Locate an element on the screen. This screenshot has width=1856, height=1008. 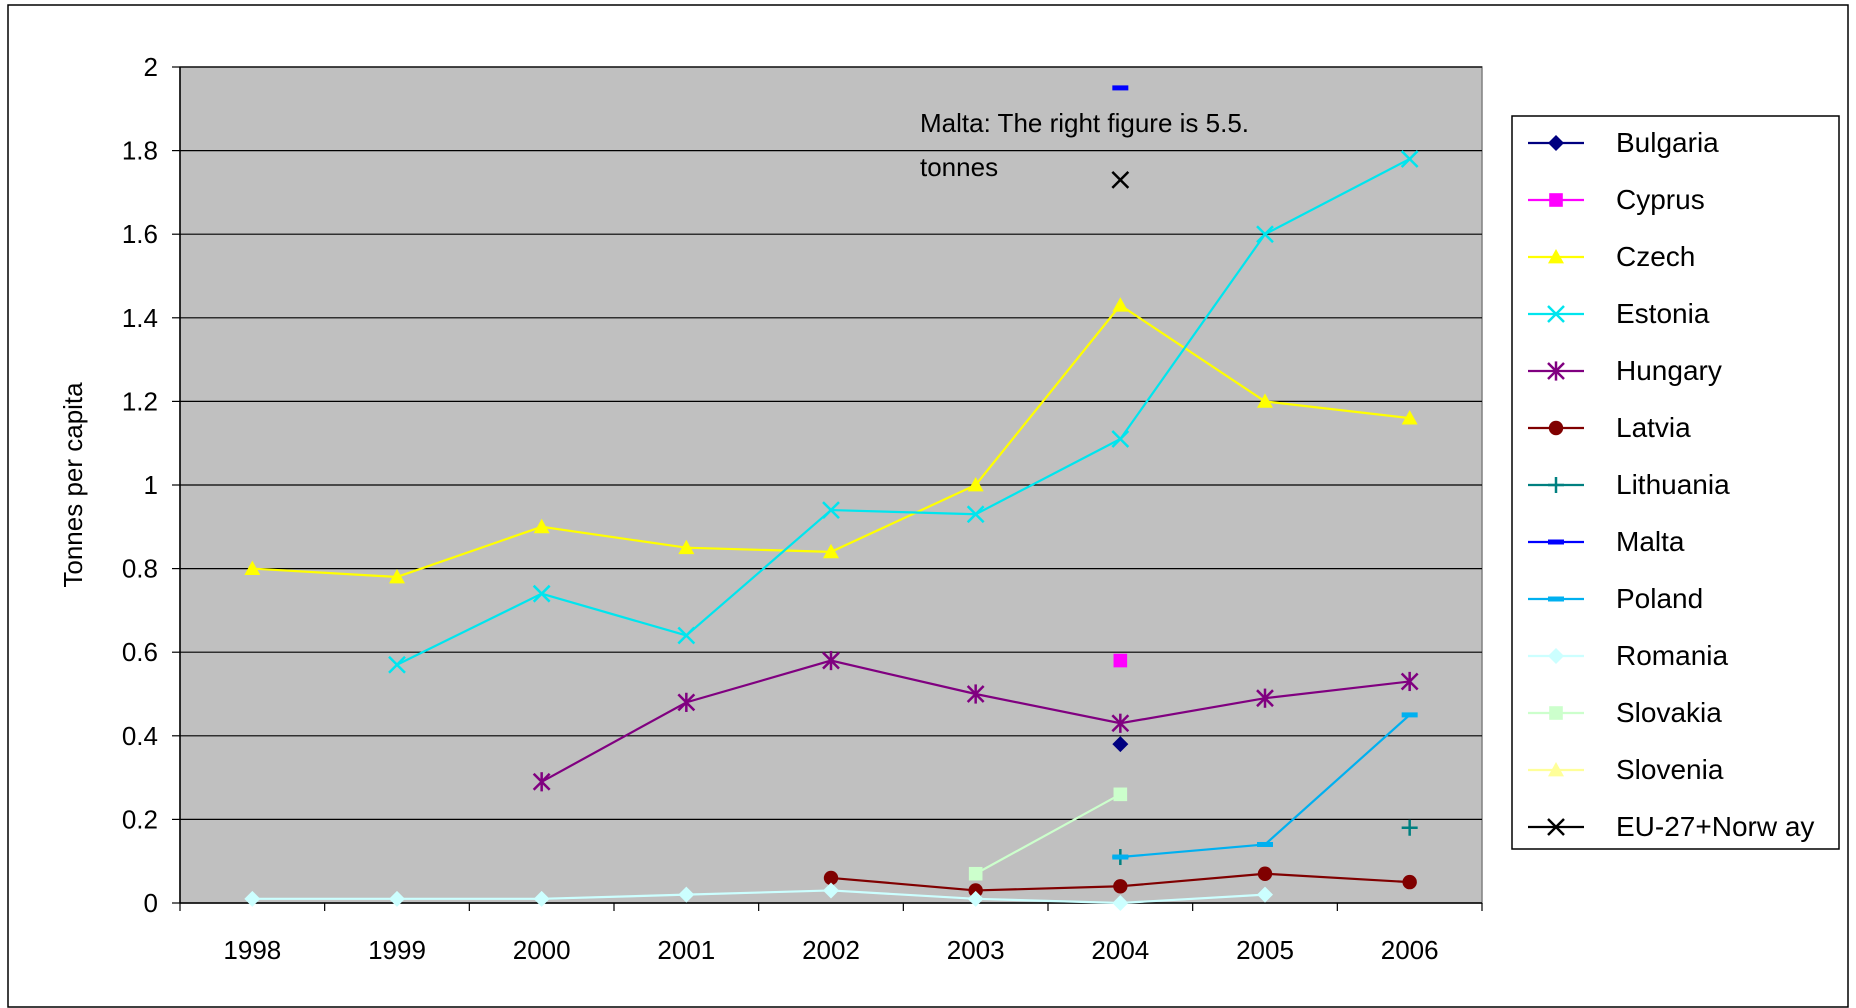
data-point-malta is located at coordinates (1120, 88).